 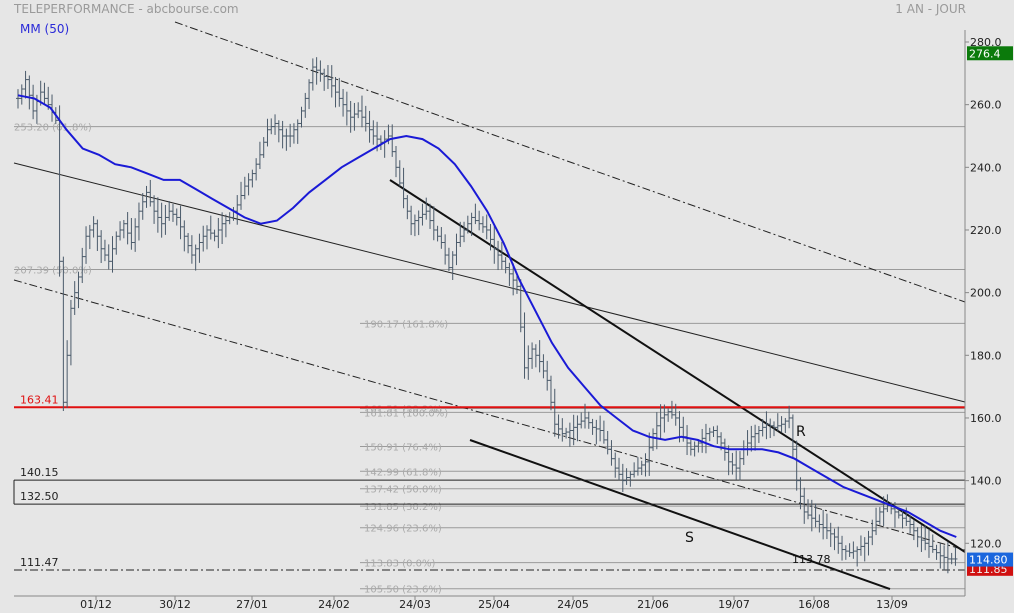 I want to click on x-tick-label: 30/12, so click(x=175, y=604).